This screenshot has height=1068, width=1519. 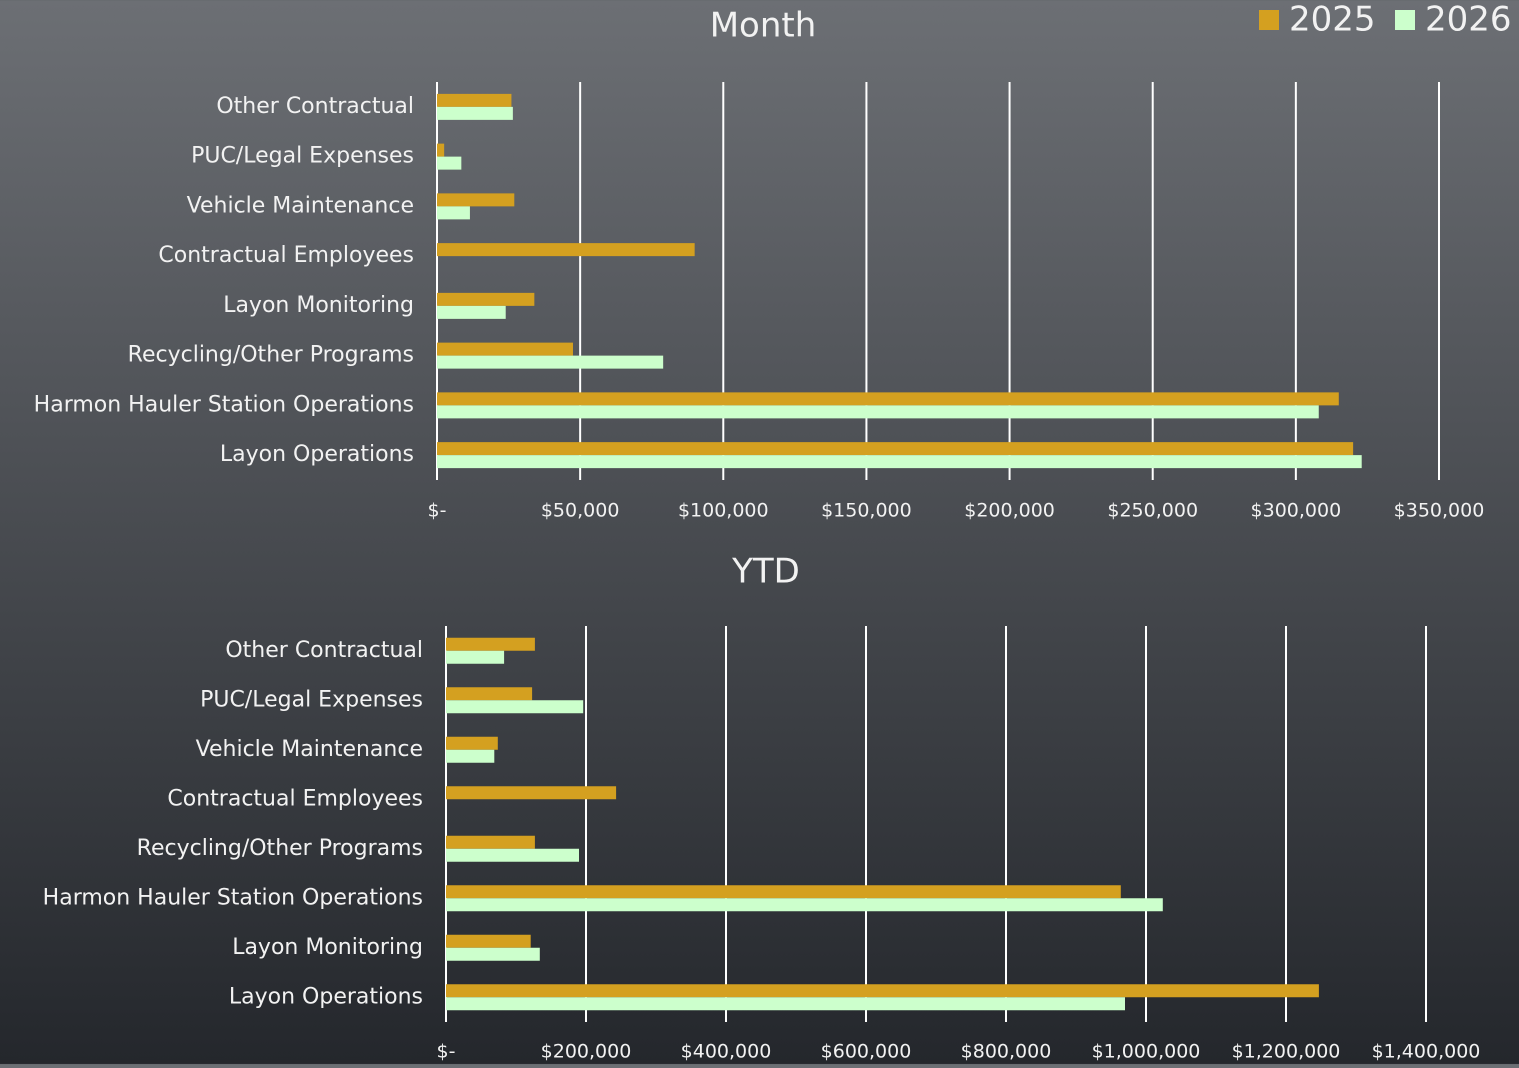 What do you see at coordinates (866, 1052) in the screenshot?
I see `x-tick-label: $600,000` at bounding box center [866, 1052].